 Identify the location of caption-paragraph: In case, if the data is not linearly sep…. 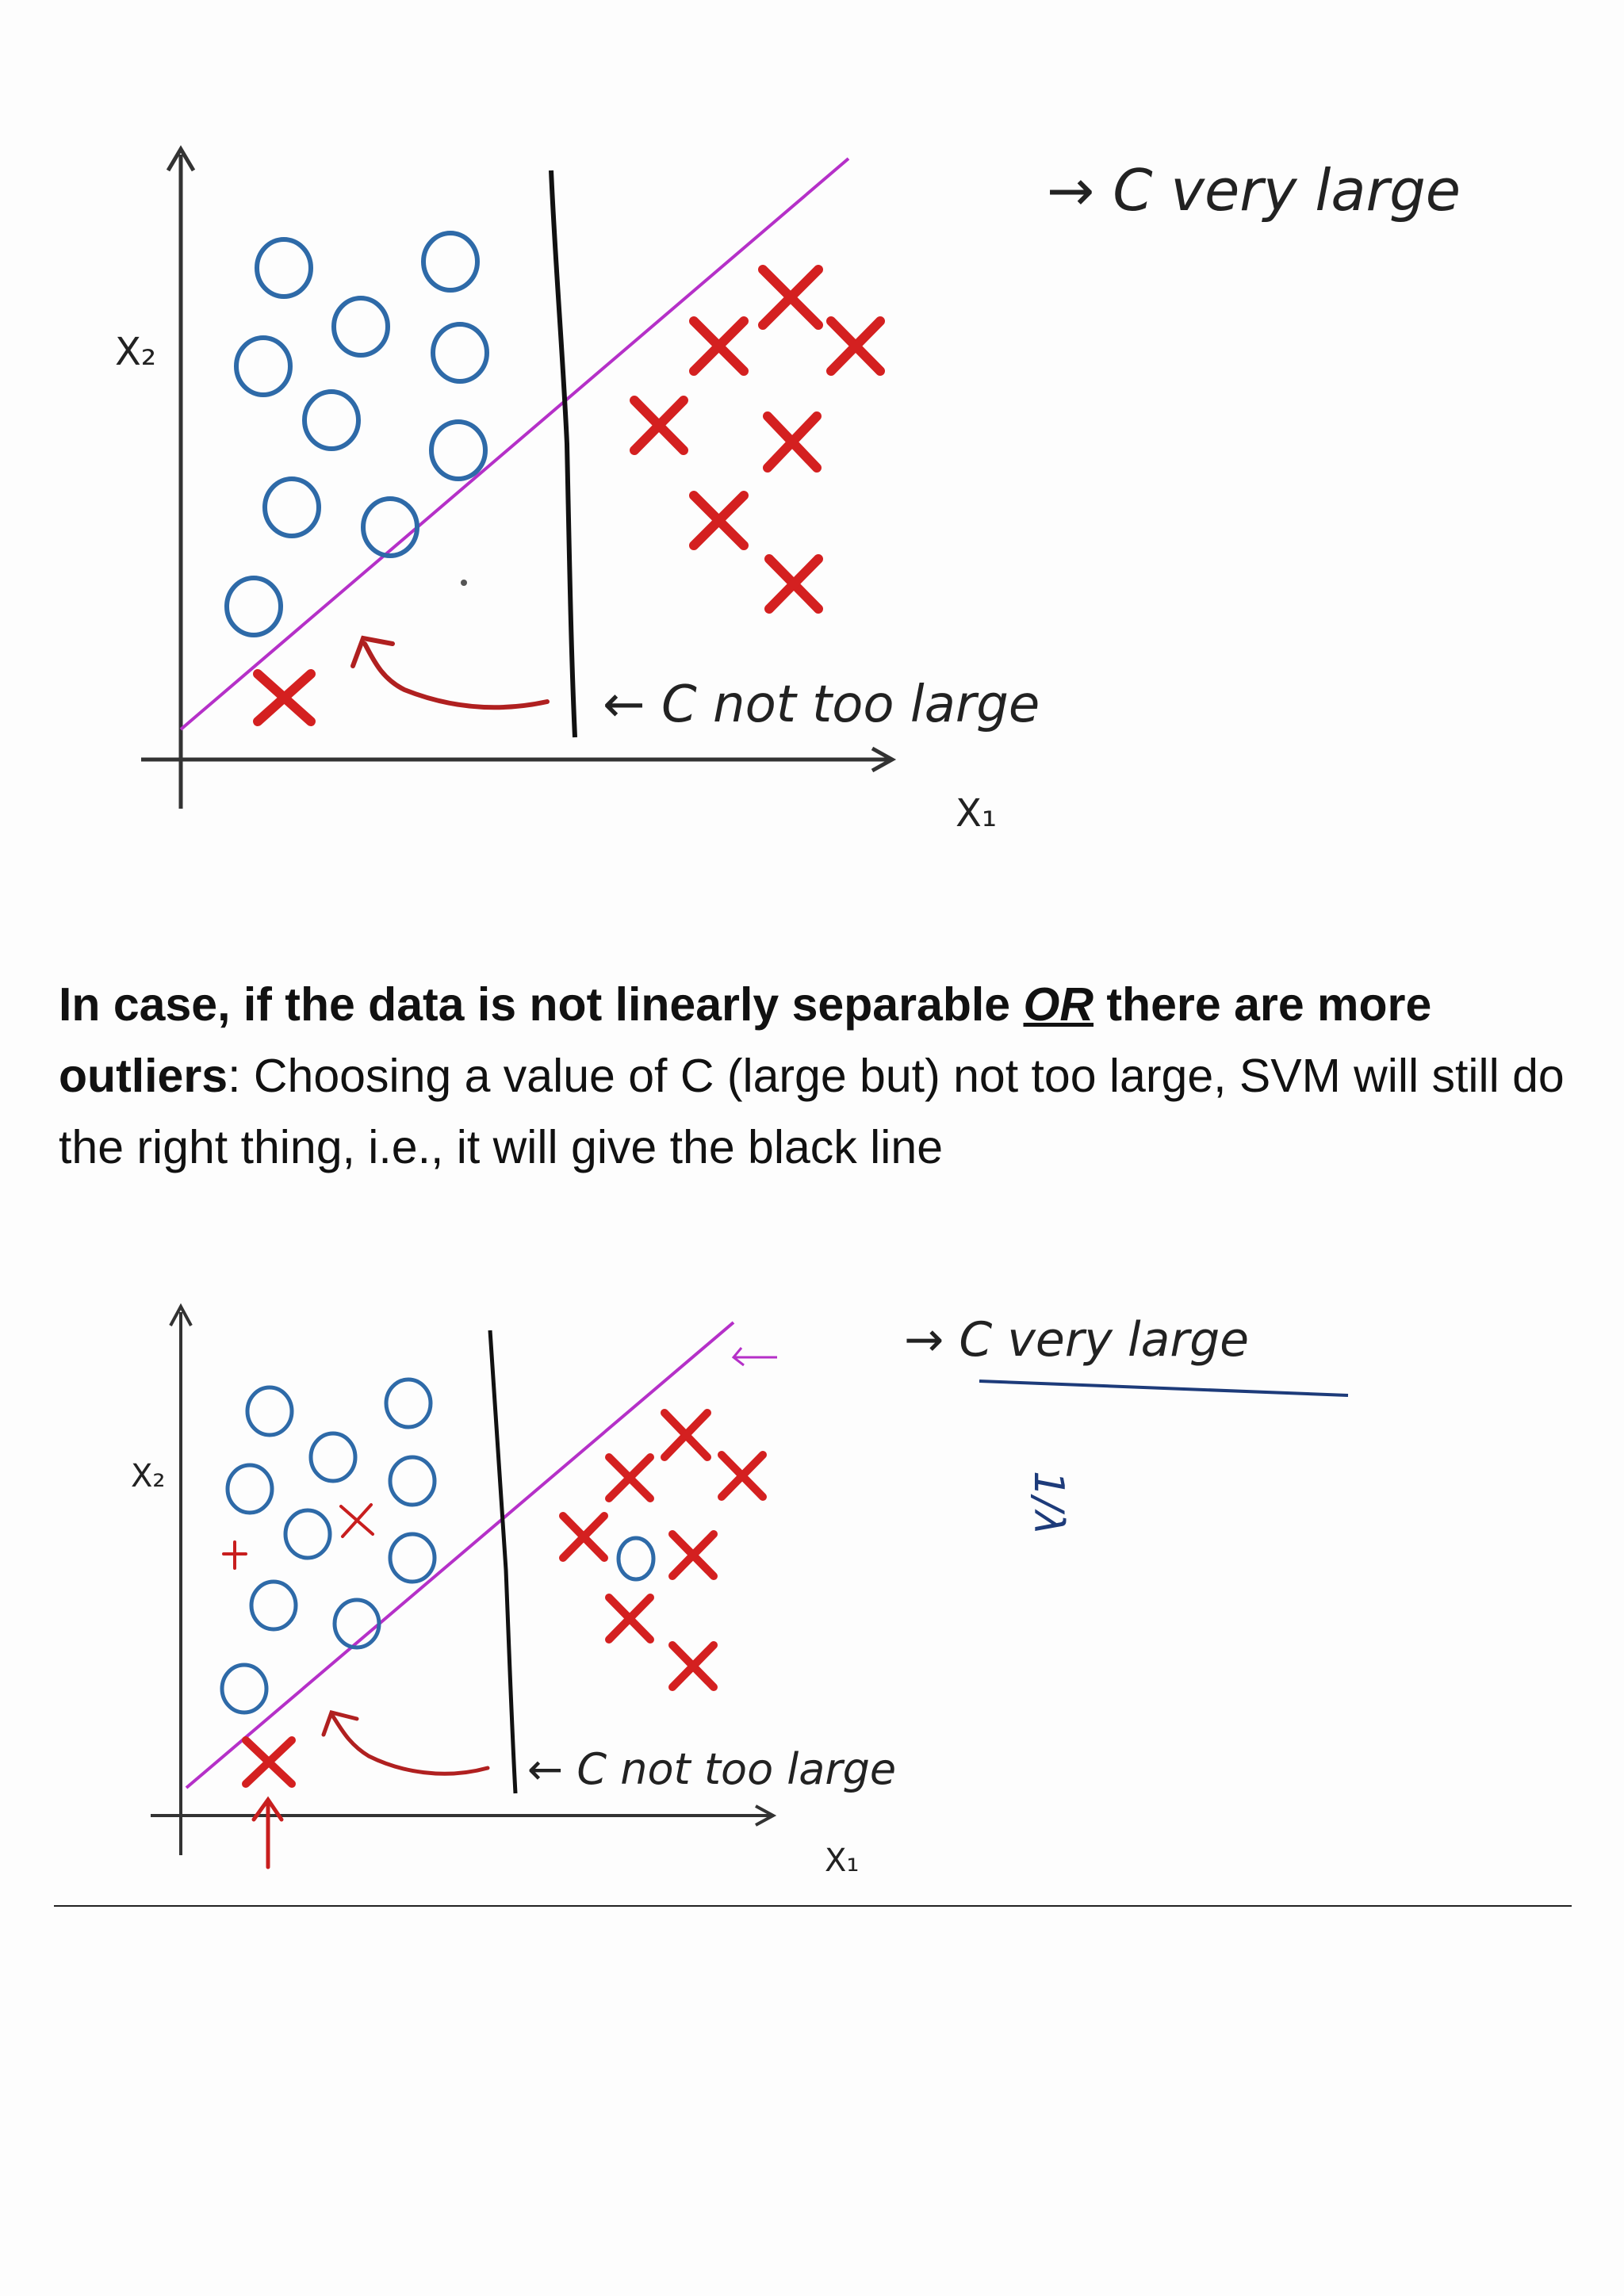
(812, 1076).